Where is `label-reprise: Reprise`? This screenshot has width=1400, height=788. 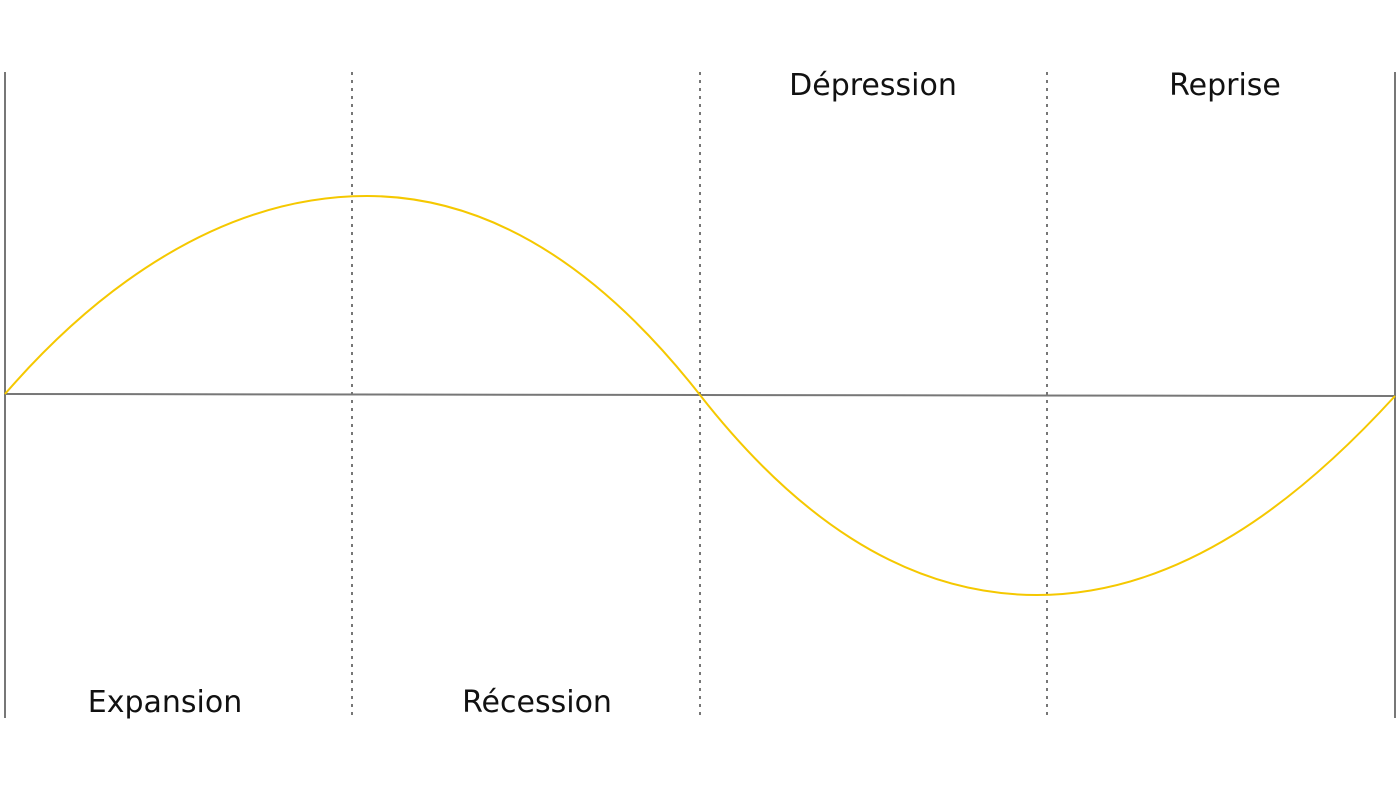
label-reprise: Reprise is located at coordinates (1225, 85).